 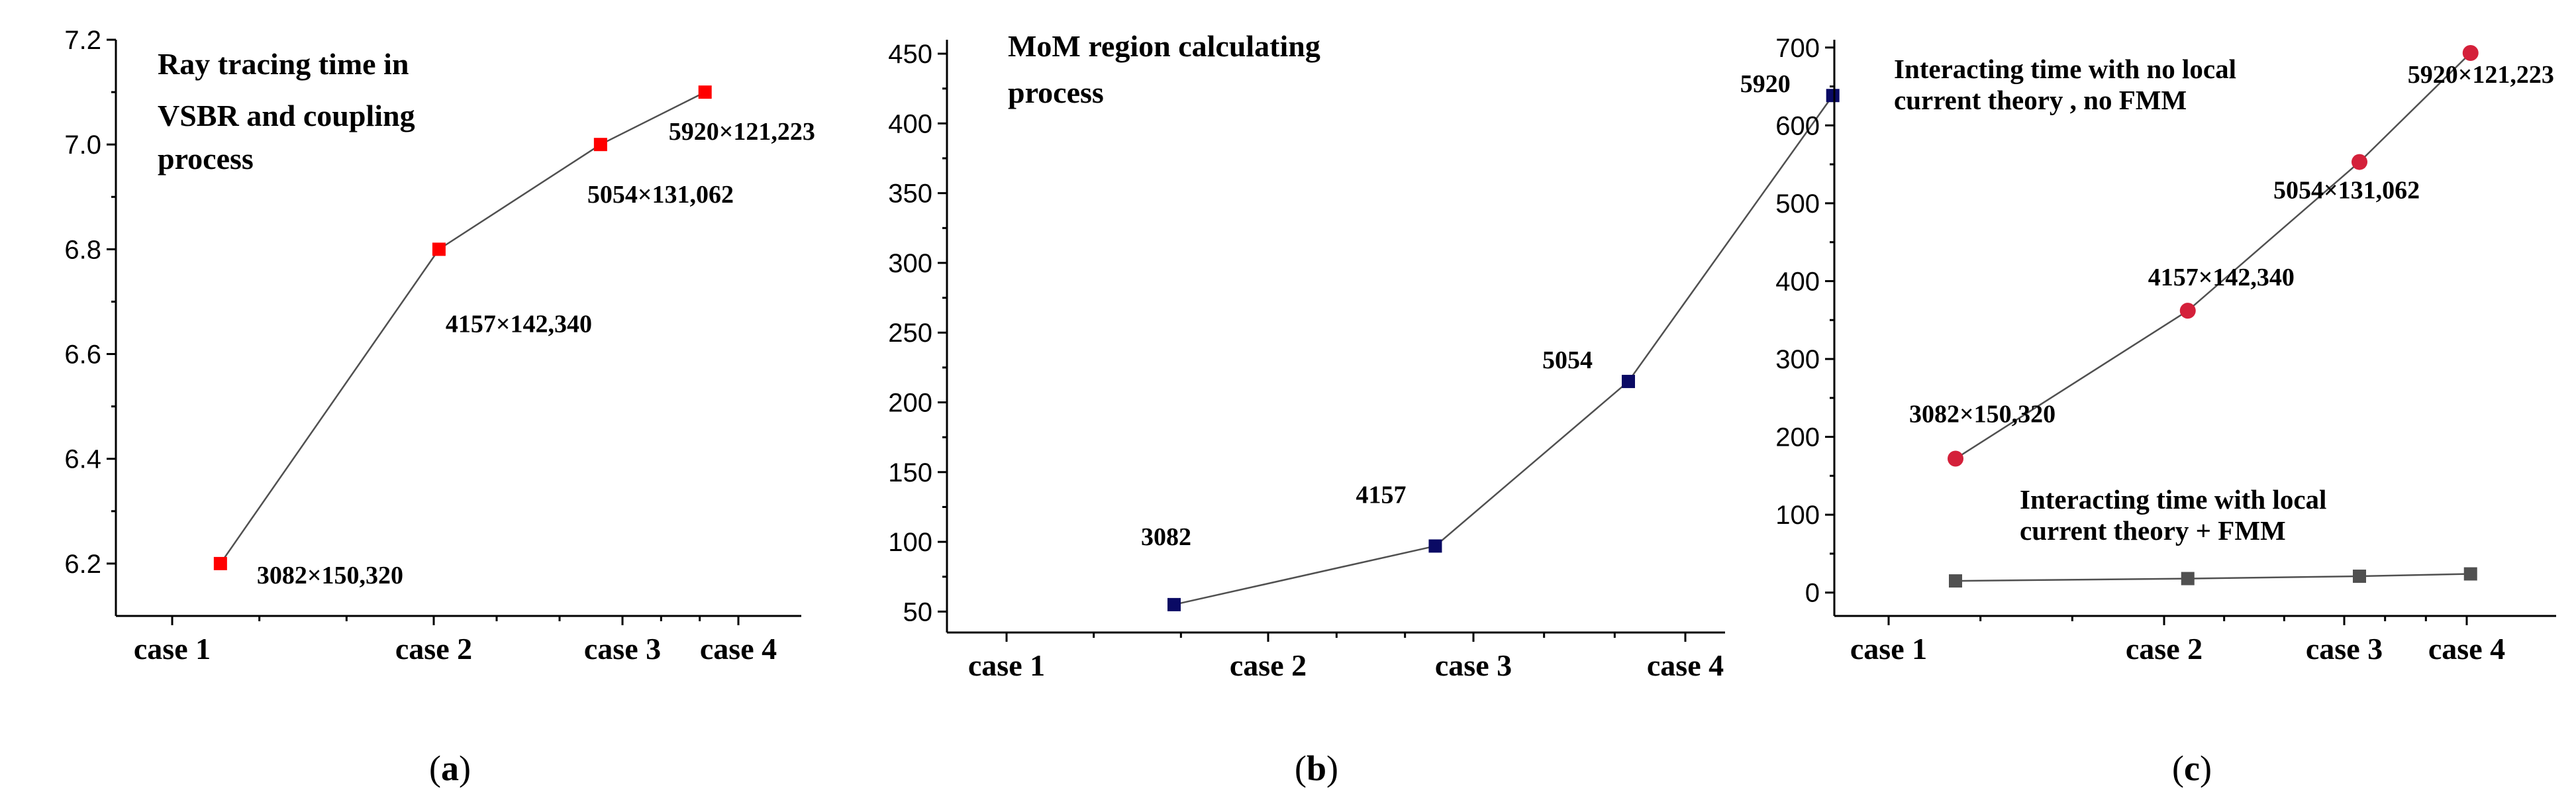 I want to click on y-tick-label: 700, so click(x=1797, y=48).